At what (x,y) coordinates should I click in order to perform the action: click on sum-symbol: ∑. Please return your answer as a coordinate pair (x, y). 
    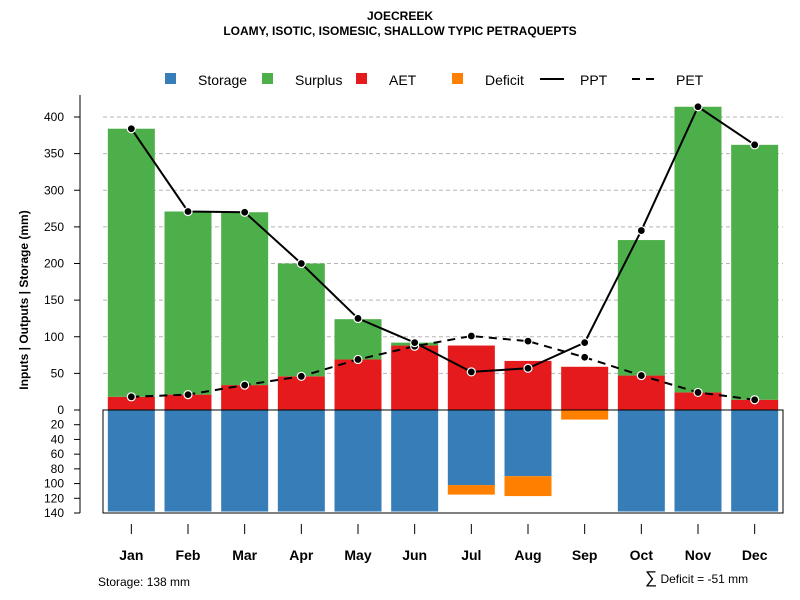
    Looking at the image, I should click on (651, 577).